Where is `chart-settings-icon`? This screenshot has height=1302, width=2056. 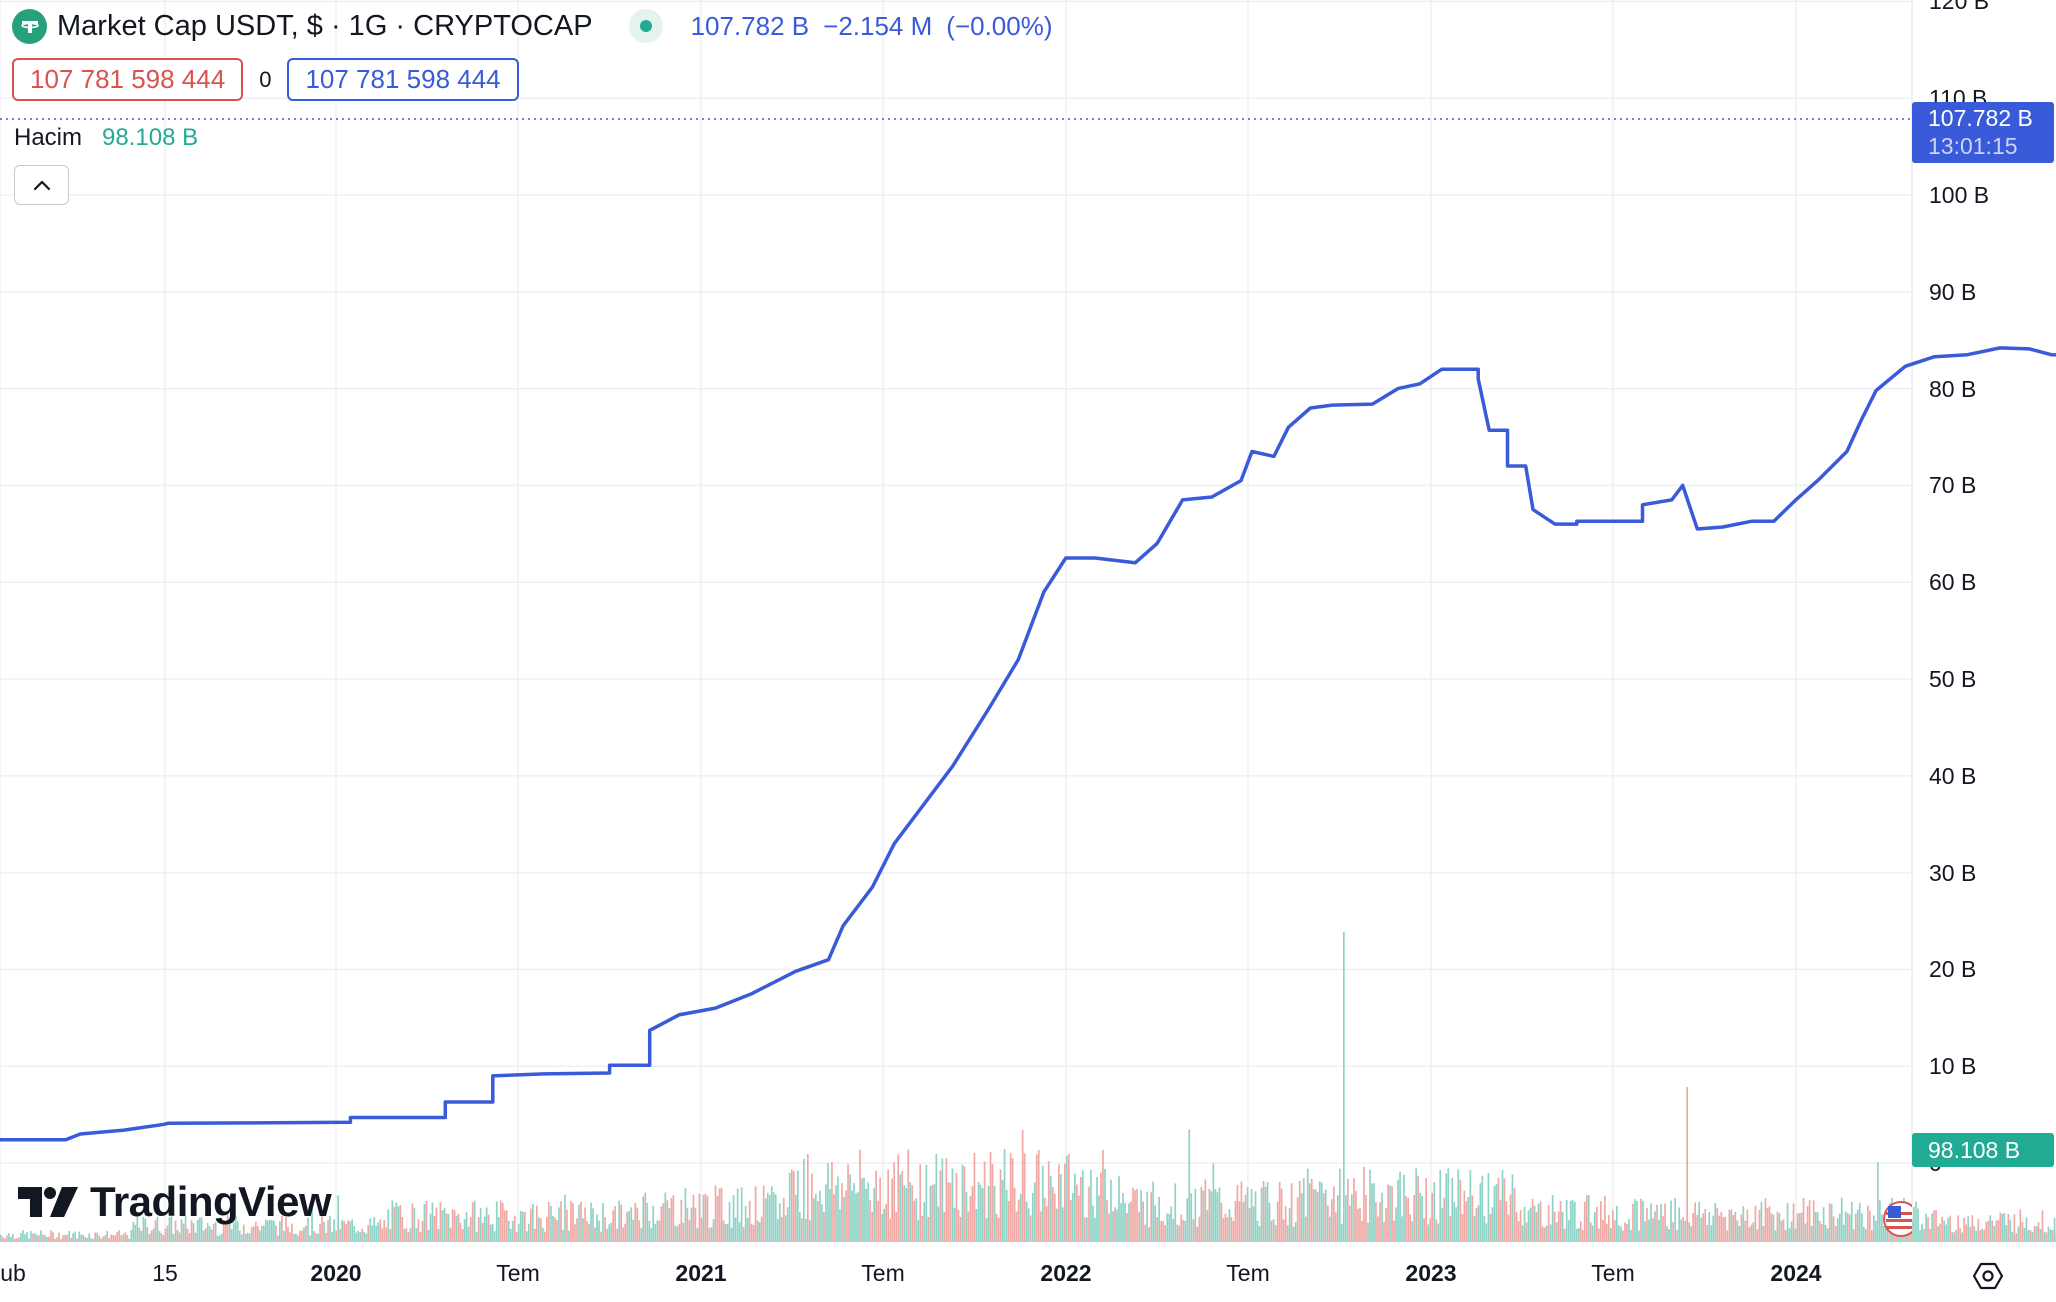 chart-settings-icon is located at coordinates (1988, 1276).